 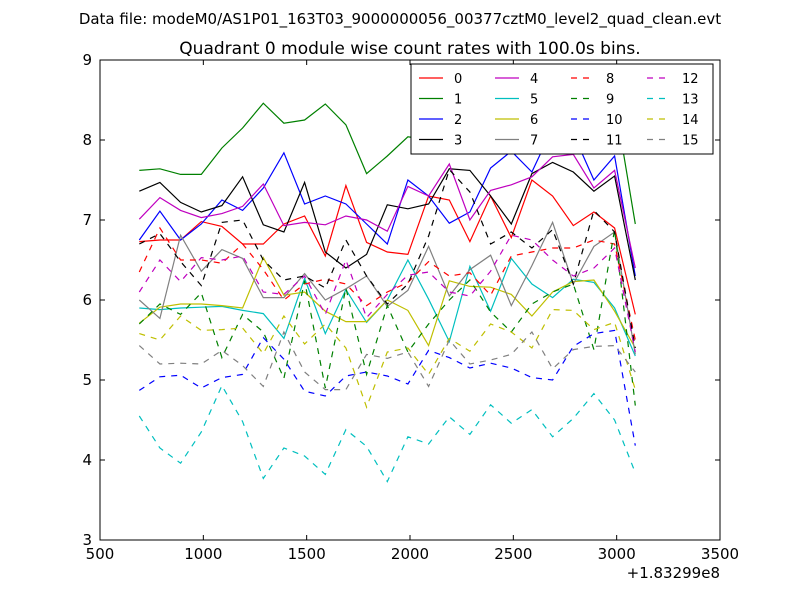 What do you see at coordinates (690, 100) in the screenshot?
I see `legend-label-13: 13` at bounding box center [690, 100].